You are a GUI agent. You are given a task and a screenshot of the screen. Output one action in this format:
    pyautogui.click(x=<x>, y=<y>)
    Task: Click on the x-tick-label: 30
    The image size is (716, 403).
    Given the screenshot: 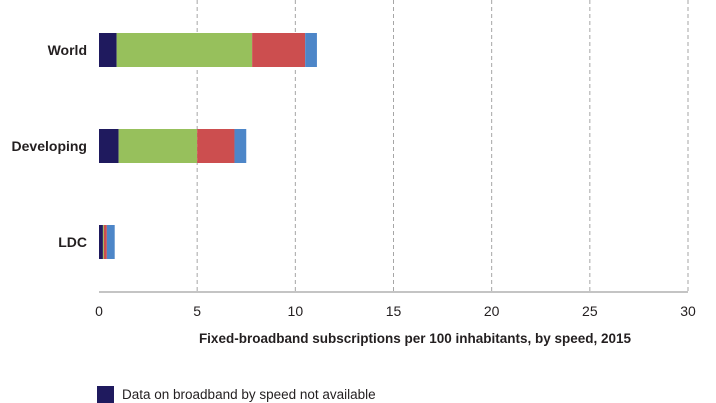 What is the action you would take?
    pyautogui.click(x=688, y=311)
    